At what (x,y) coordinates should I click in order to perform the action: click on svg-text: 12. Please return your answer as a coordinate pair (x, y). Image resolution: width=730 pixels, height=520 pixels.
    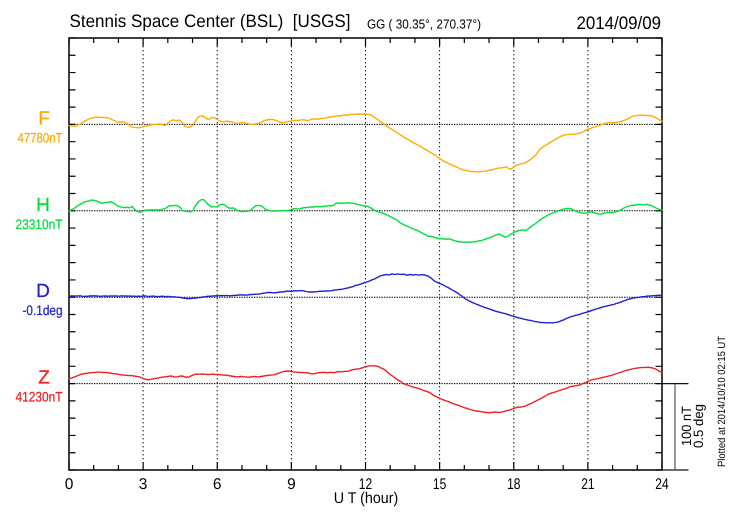
    Looking at the image, I should click on (365, 484).